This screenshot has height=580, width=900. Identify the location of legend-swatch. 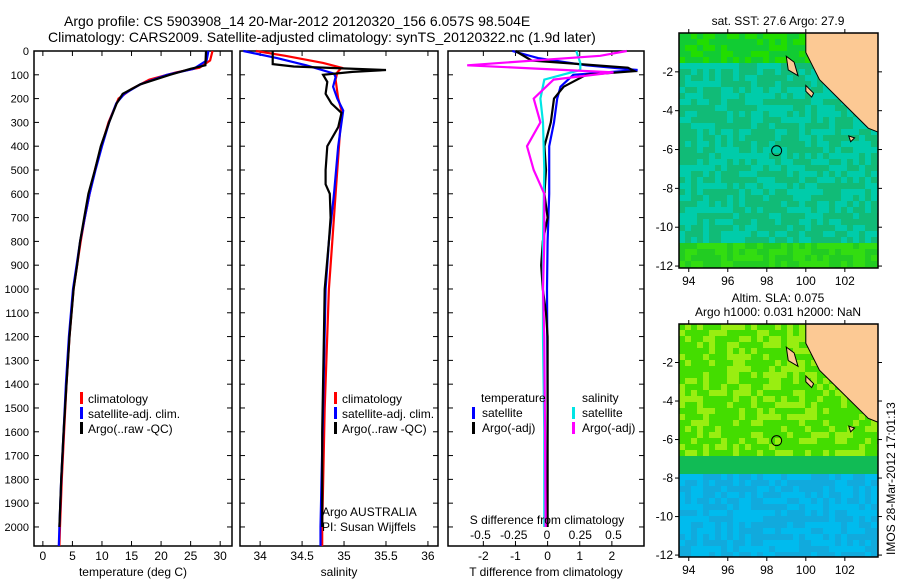
(573, 428).